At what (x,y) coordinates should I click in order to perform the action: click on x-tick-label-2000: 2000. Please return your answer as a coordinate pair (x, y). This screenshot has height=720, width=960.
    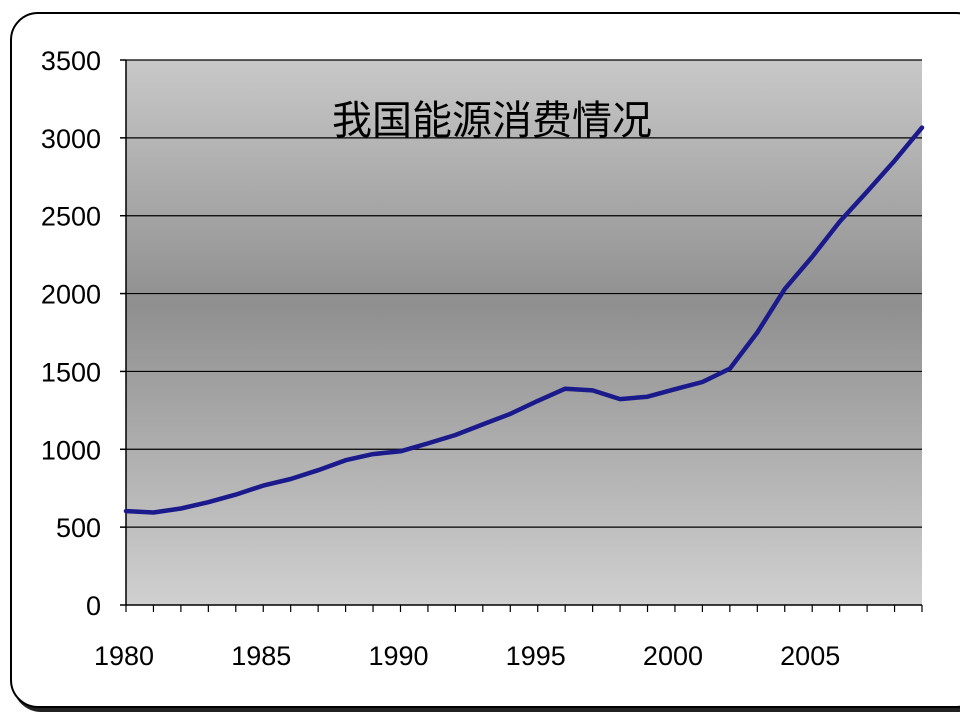
    Looking at the image, I should click on (673, 656).